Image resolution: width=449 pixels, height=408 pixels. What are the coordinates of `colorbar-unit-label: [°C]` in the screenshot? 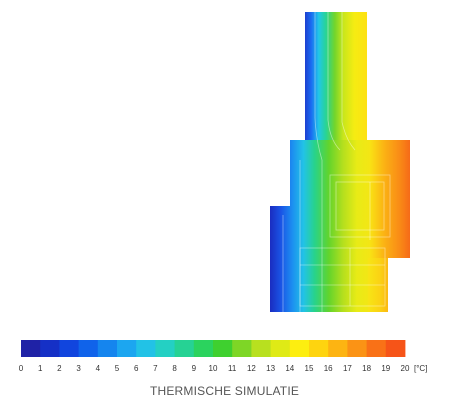 It's located at (420, 368).